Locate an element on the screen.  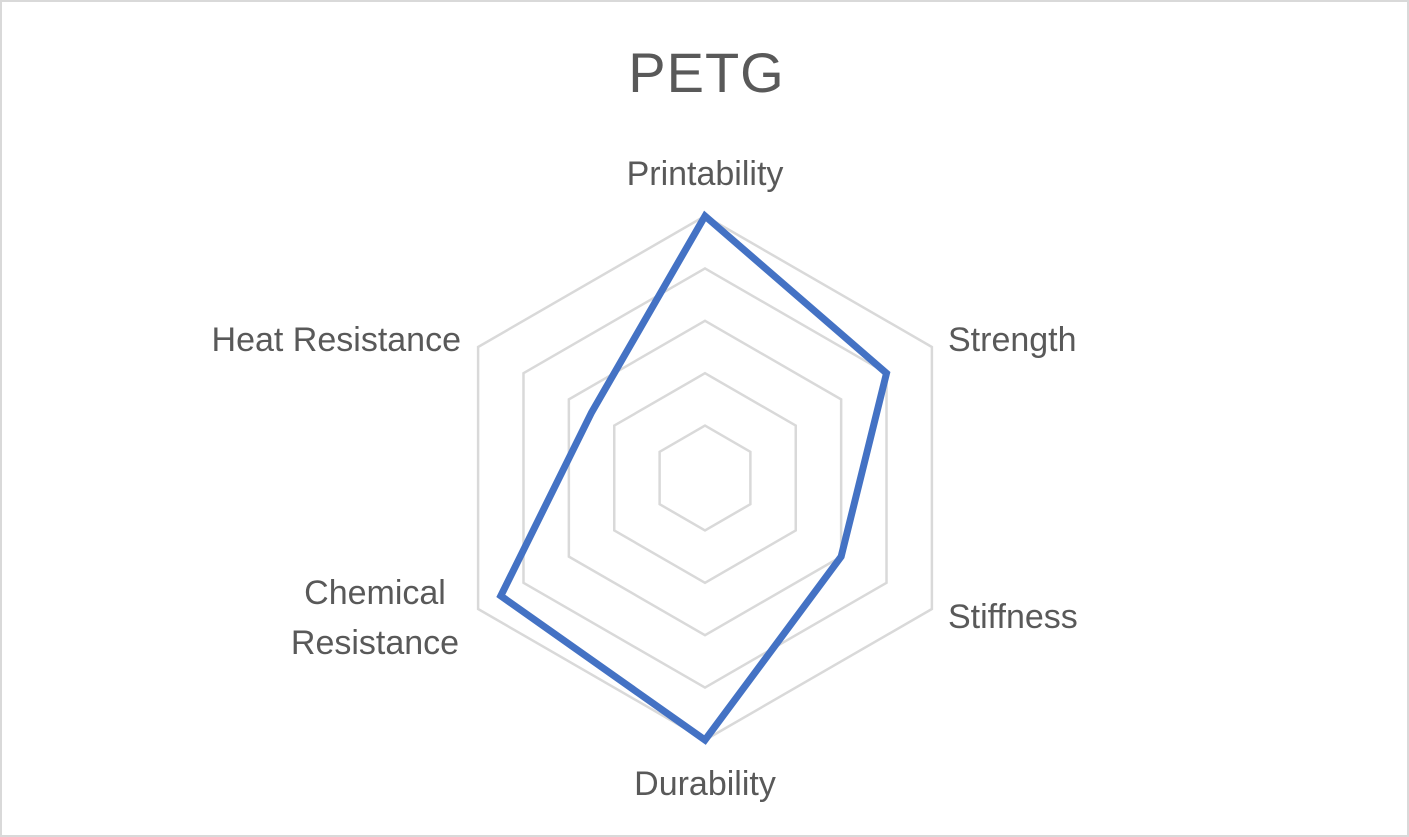
axis-label-1: Printability is located at coordinates (705, 174).